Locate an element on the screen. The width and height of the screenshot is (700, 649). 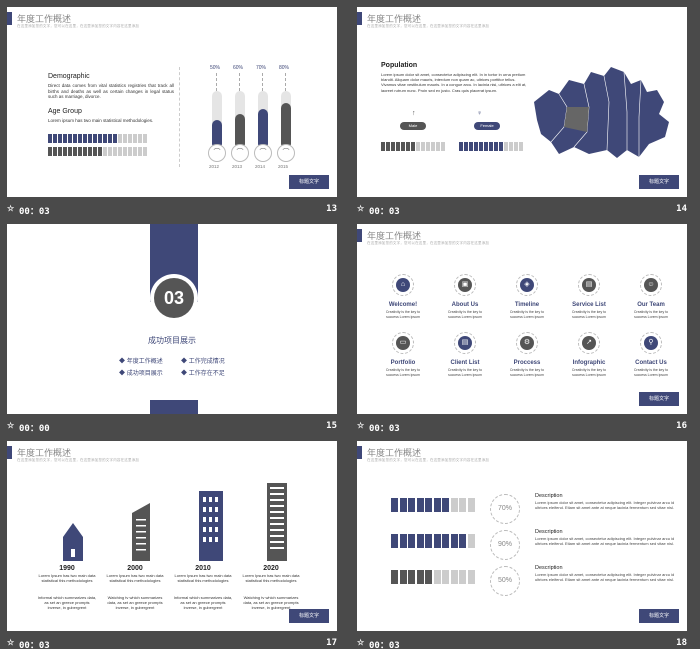
caption-17: ☆ 00：03 17 is located at coordinates (172, 641).